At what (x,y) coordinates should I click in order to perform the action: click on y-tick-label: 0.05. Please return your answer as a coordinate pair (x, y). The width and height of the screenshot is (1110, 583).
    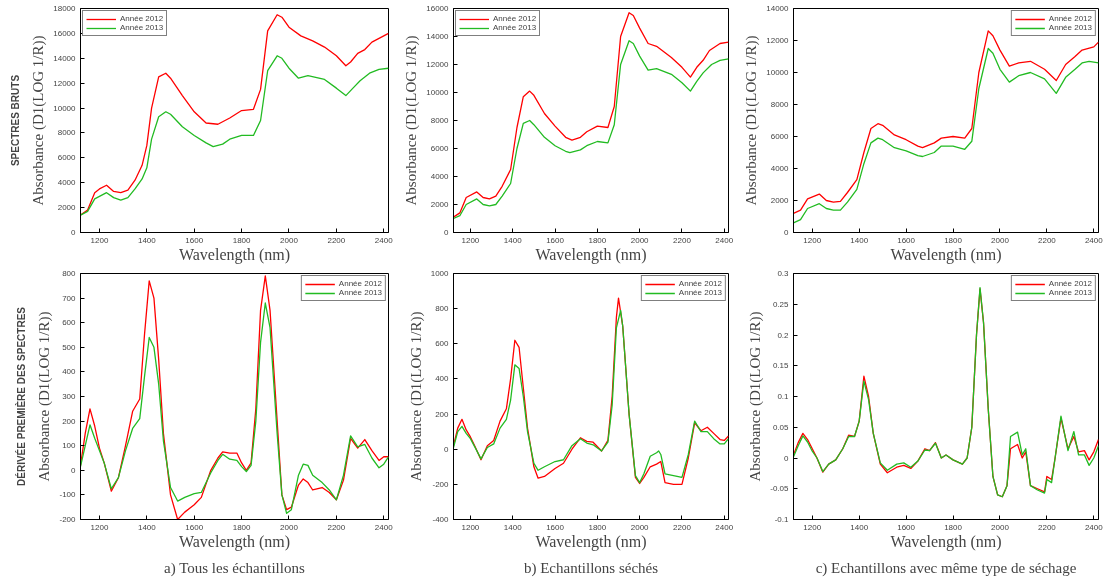
    Looking at the image, I should click on (781, 427).